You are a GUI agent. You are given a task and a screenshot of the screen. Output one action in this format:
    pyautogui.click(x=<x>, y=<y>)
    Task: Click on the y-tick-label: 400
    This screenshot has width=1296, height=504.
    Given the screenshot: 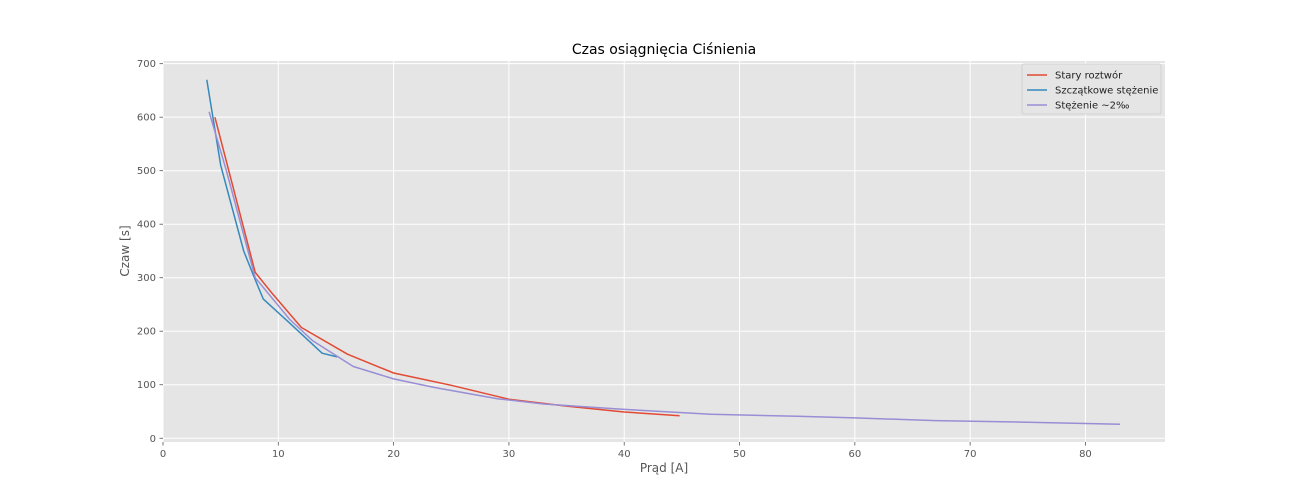 What is the action you would take?
    pyautogui.click(x=146, y=225)
    